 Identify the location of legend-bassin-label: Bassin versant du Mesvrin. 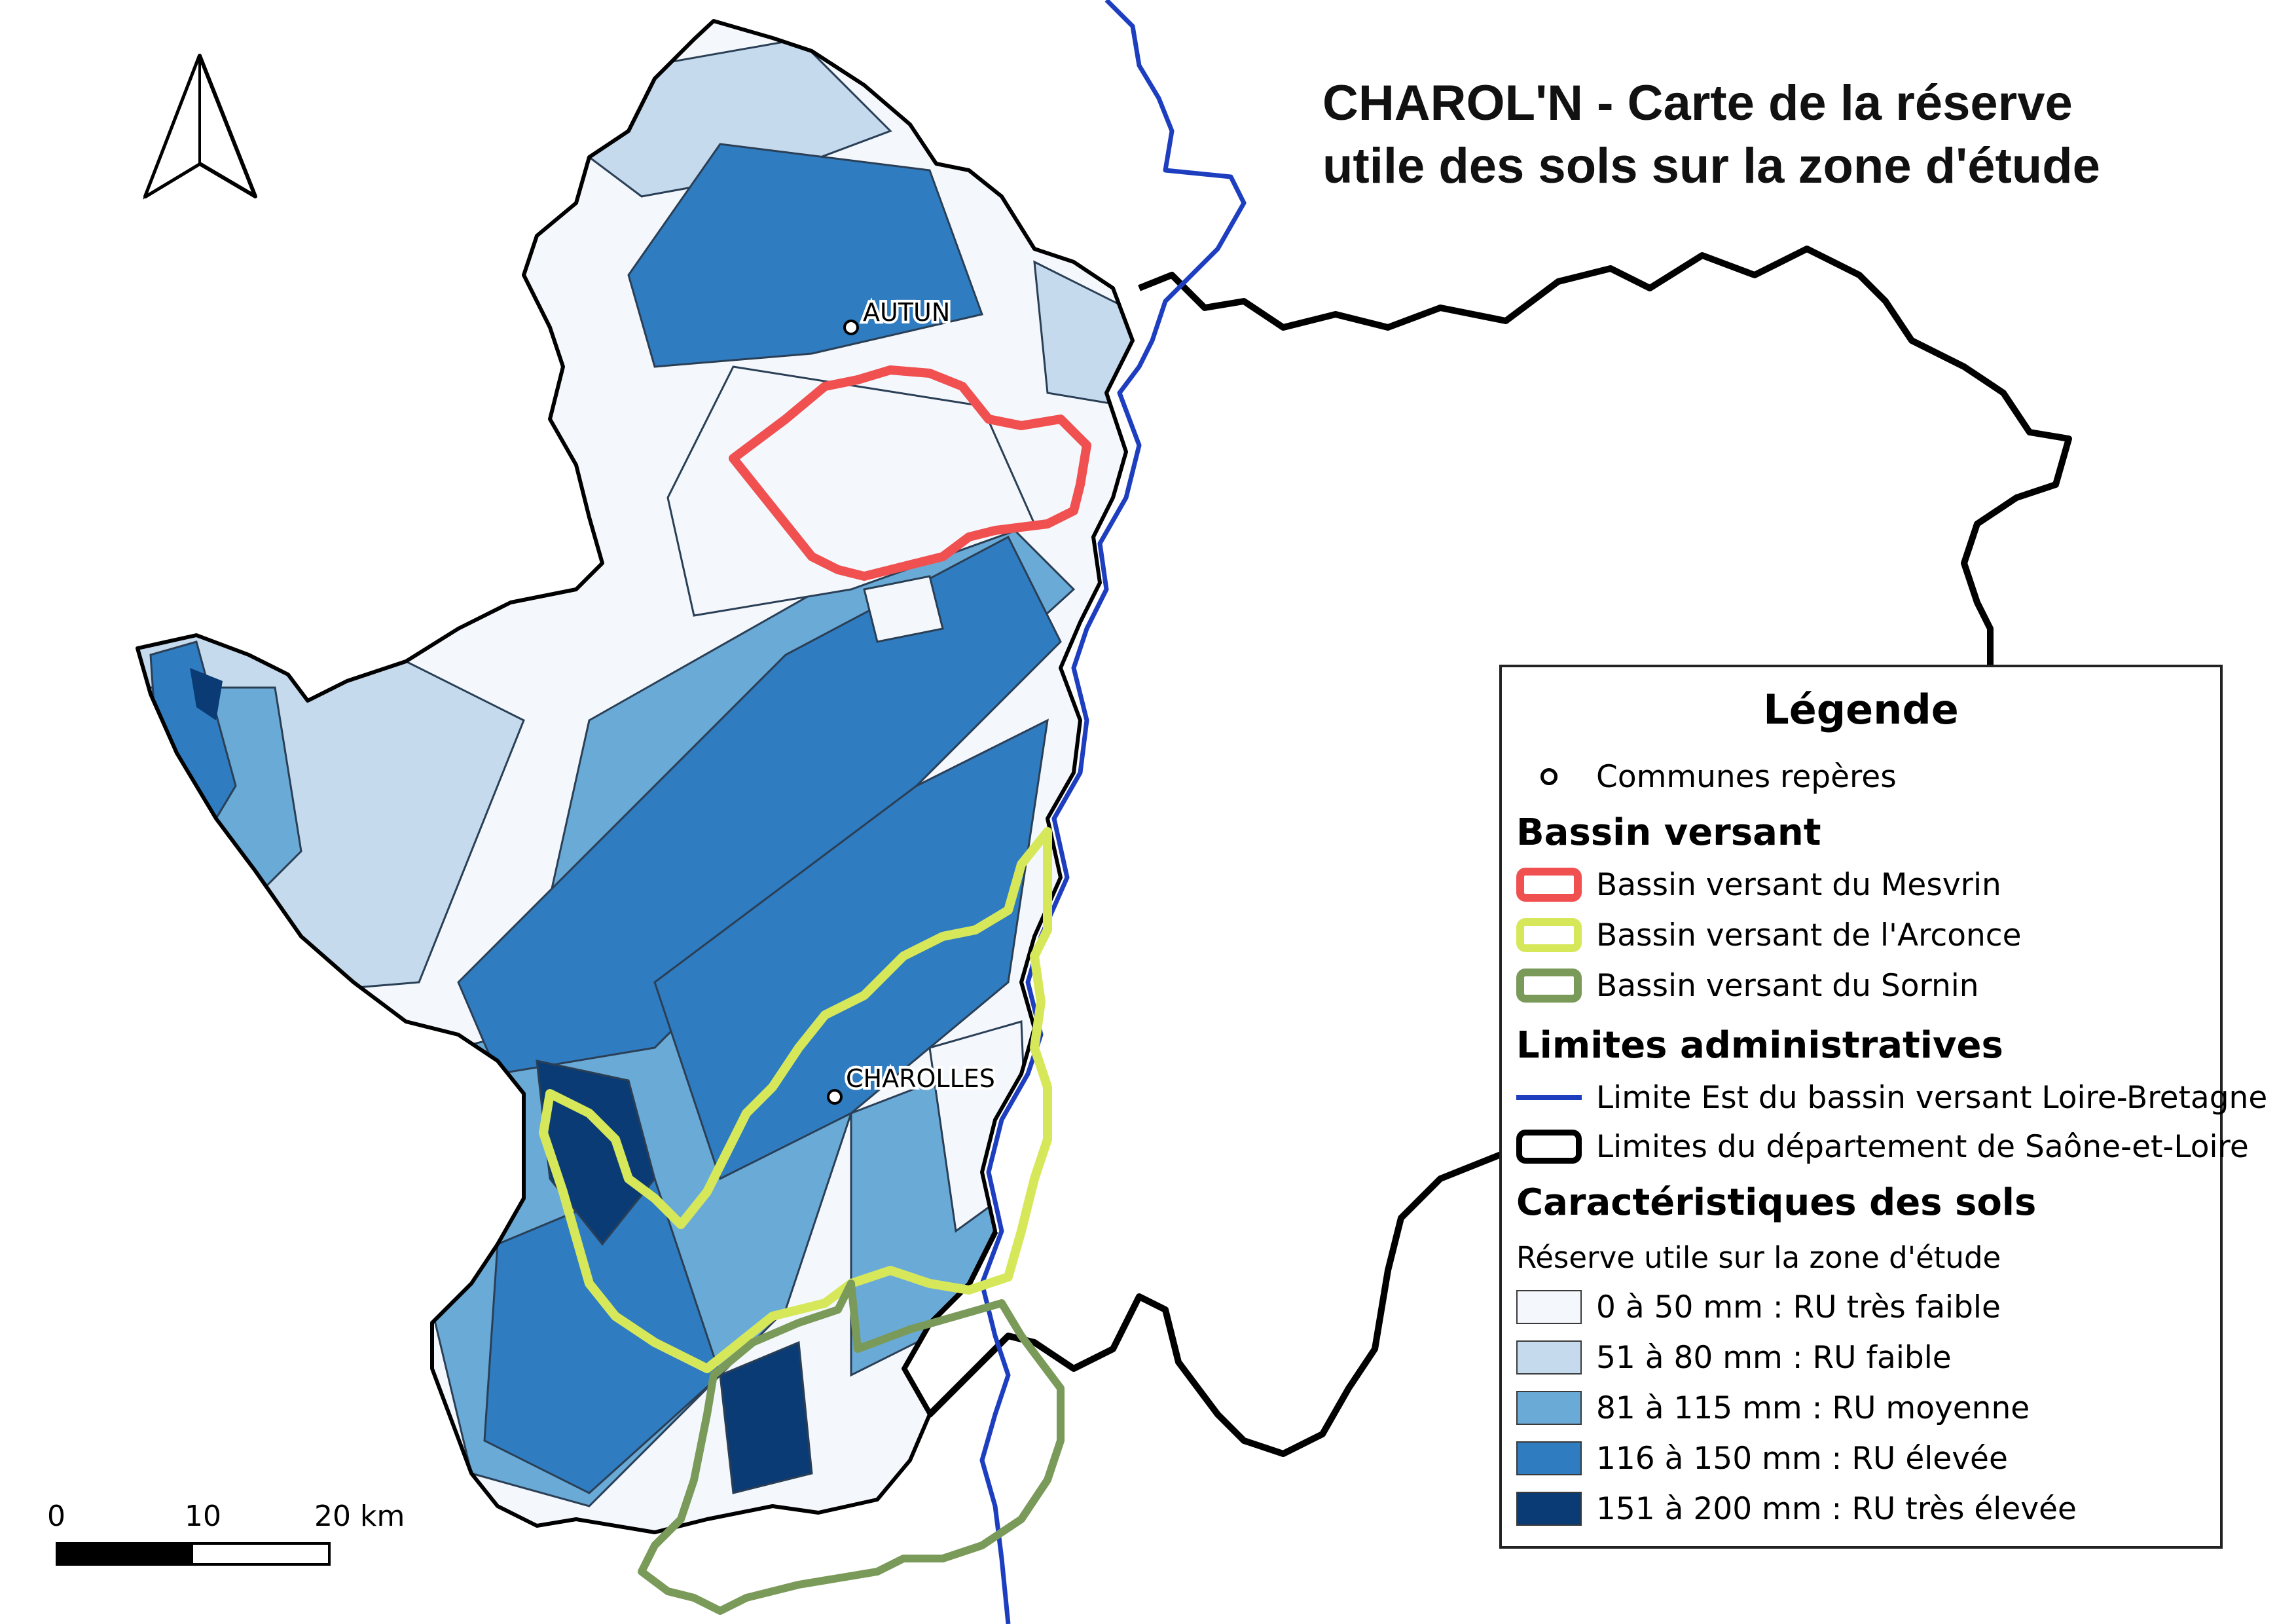
(1798, 884).